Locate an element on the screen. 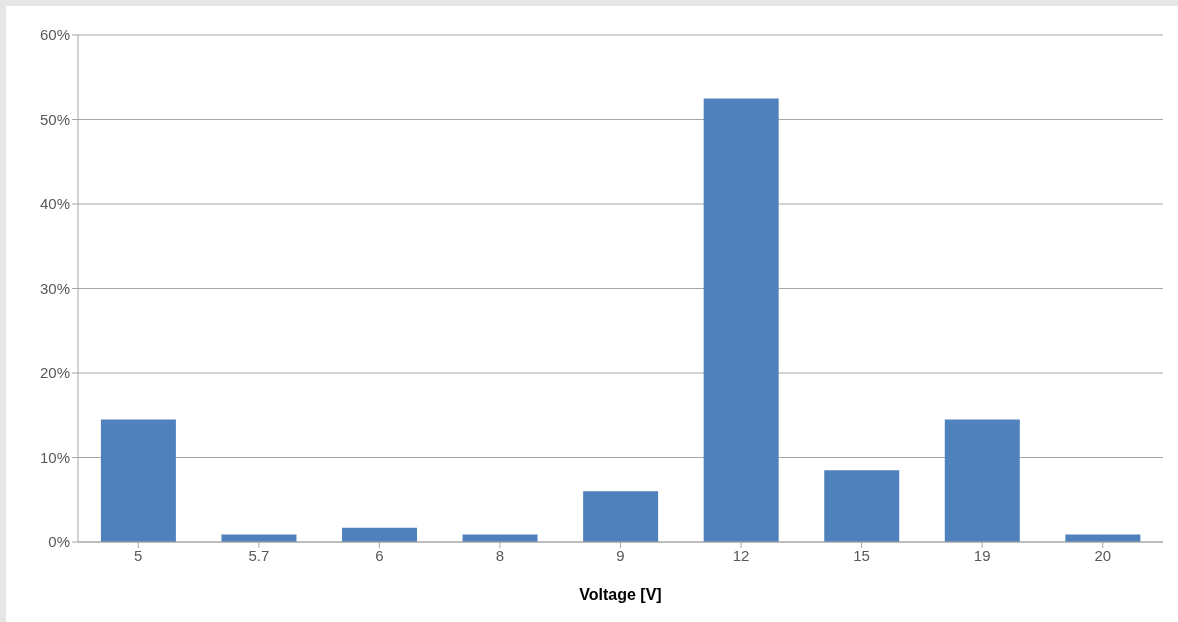  x-tick-label: 8 is located at coordinates (500, 555).